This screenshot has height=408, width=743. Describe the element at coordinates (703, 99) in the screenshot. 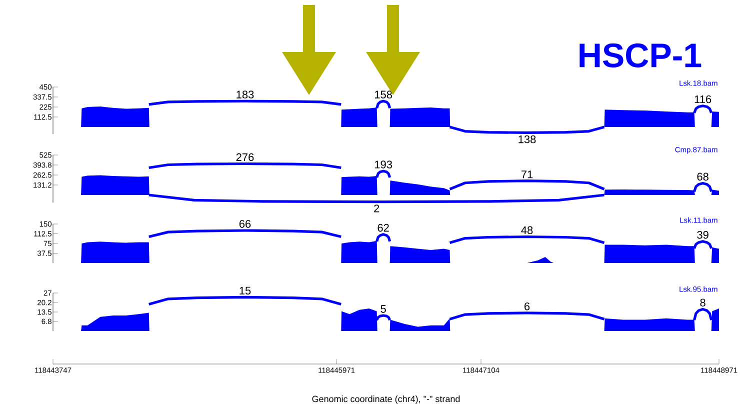

I see `annotation: 116` at that location.